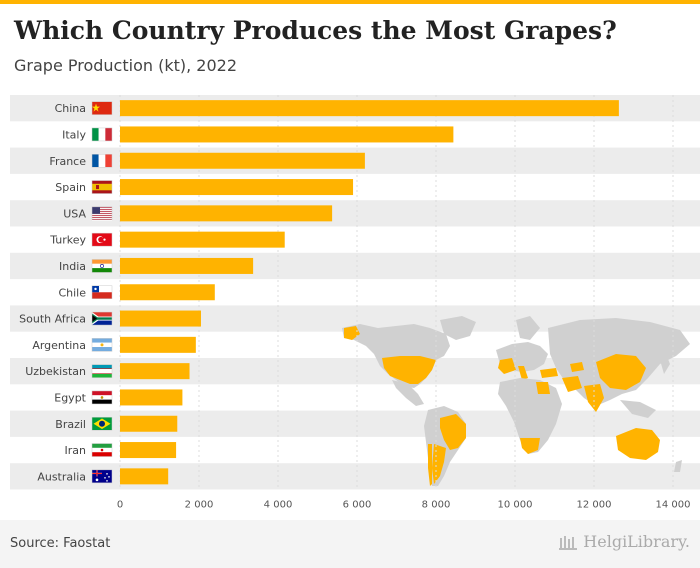 The height and width of the screenshot is (568, 700). Describe the element at coordinates (636, 541) in the screenshot. I see `logo-text: HelgiLibrary.` at that location.